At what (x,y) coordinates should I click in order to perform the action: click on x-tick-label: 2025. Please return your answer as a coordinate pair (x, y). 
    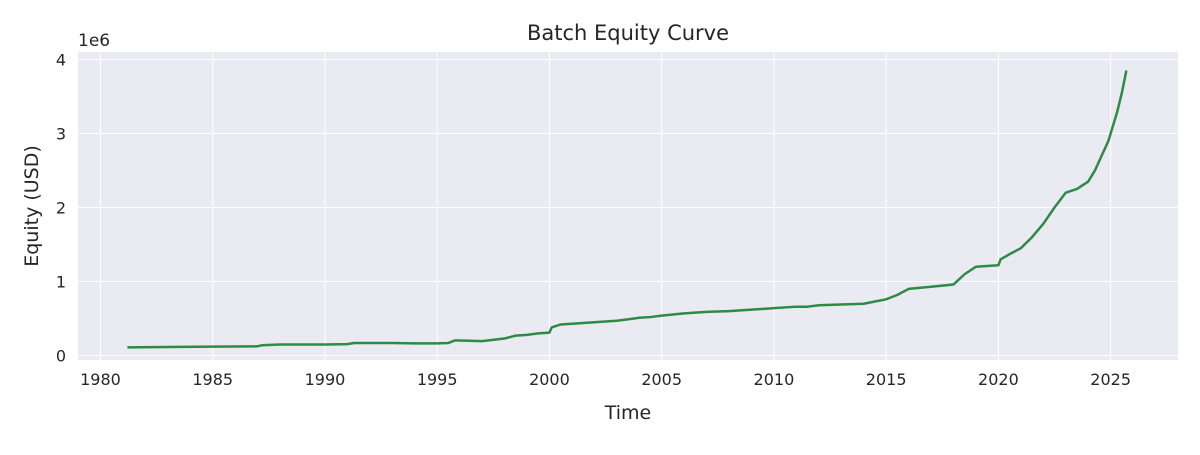
    Looking at the image, I should click on (1110, 379).